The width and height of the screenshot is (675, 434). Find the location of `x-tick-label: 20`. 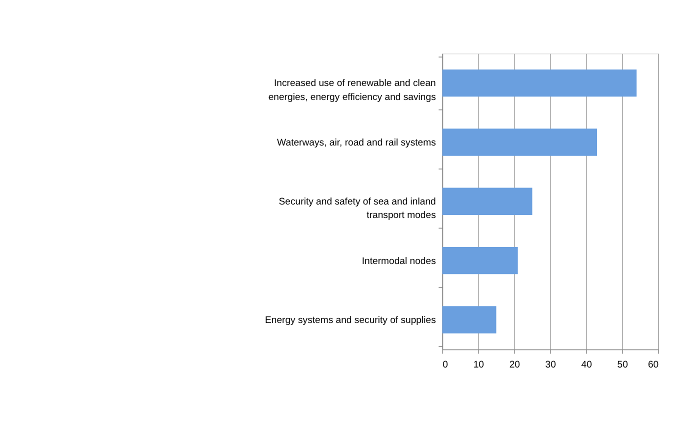

x-tick-label: 20 is located at coordinates (514, 364).